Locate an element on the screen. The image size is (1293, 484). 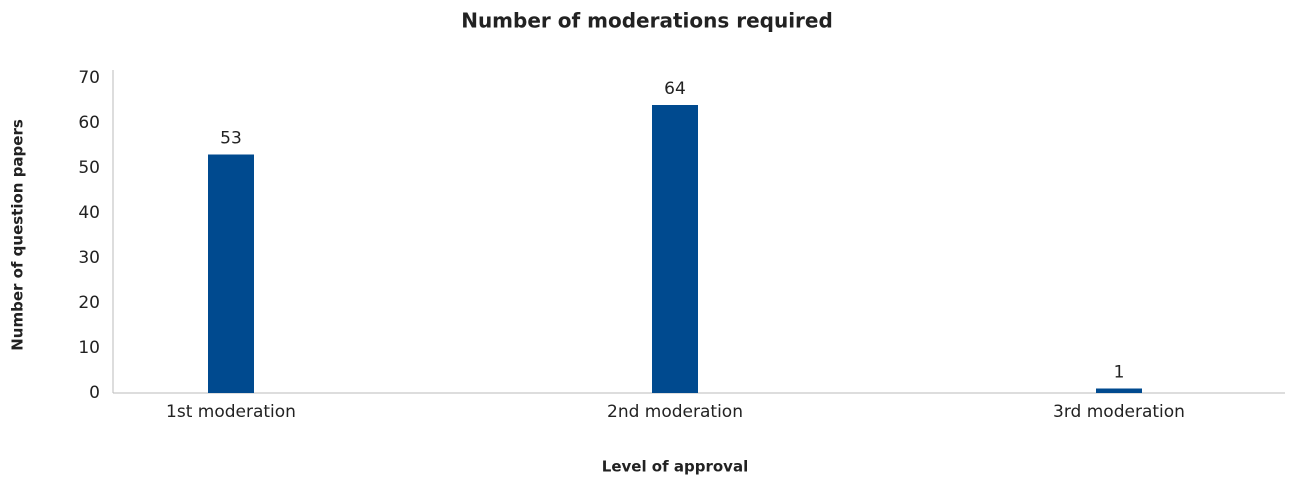
x-tick-label: 2nd moderation is located at coordinates (675, 412).